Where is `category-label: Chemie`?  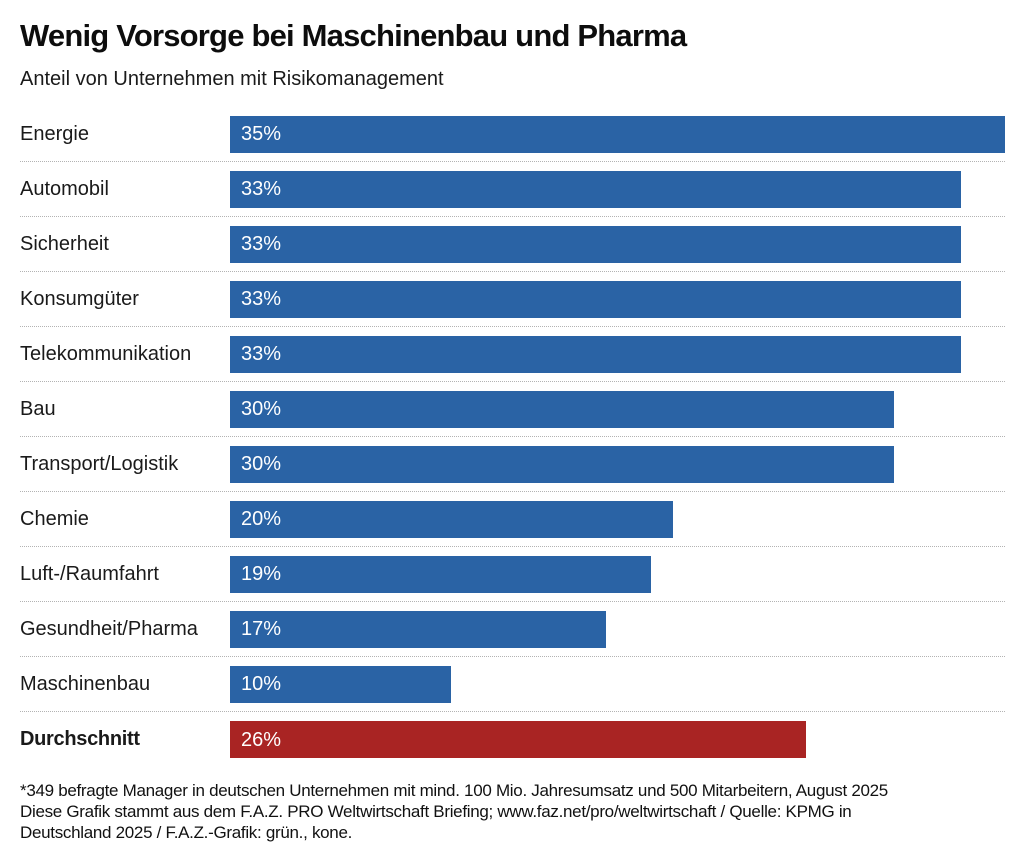 category-label: Chemie is located at coordinates (54, 518).